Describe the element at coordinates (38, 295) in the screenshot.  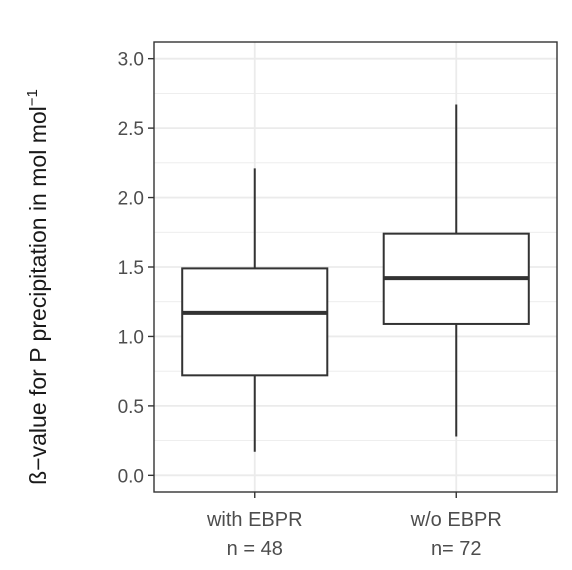
I see `y-axis-title-main: ß−value for P precipitation in mol mol` at that location.